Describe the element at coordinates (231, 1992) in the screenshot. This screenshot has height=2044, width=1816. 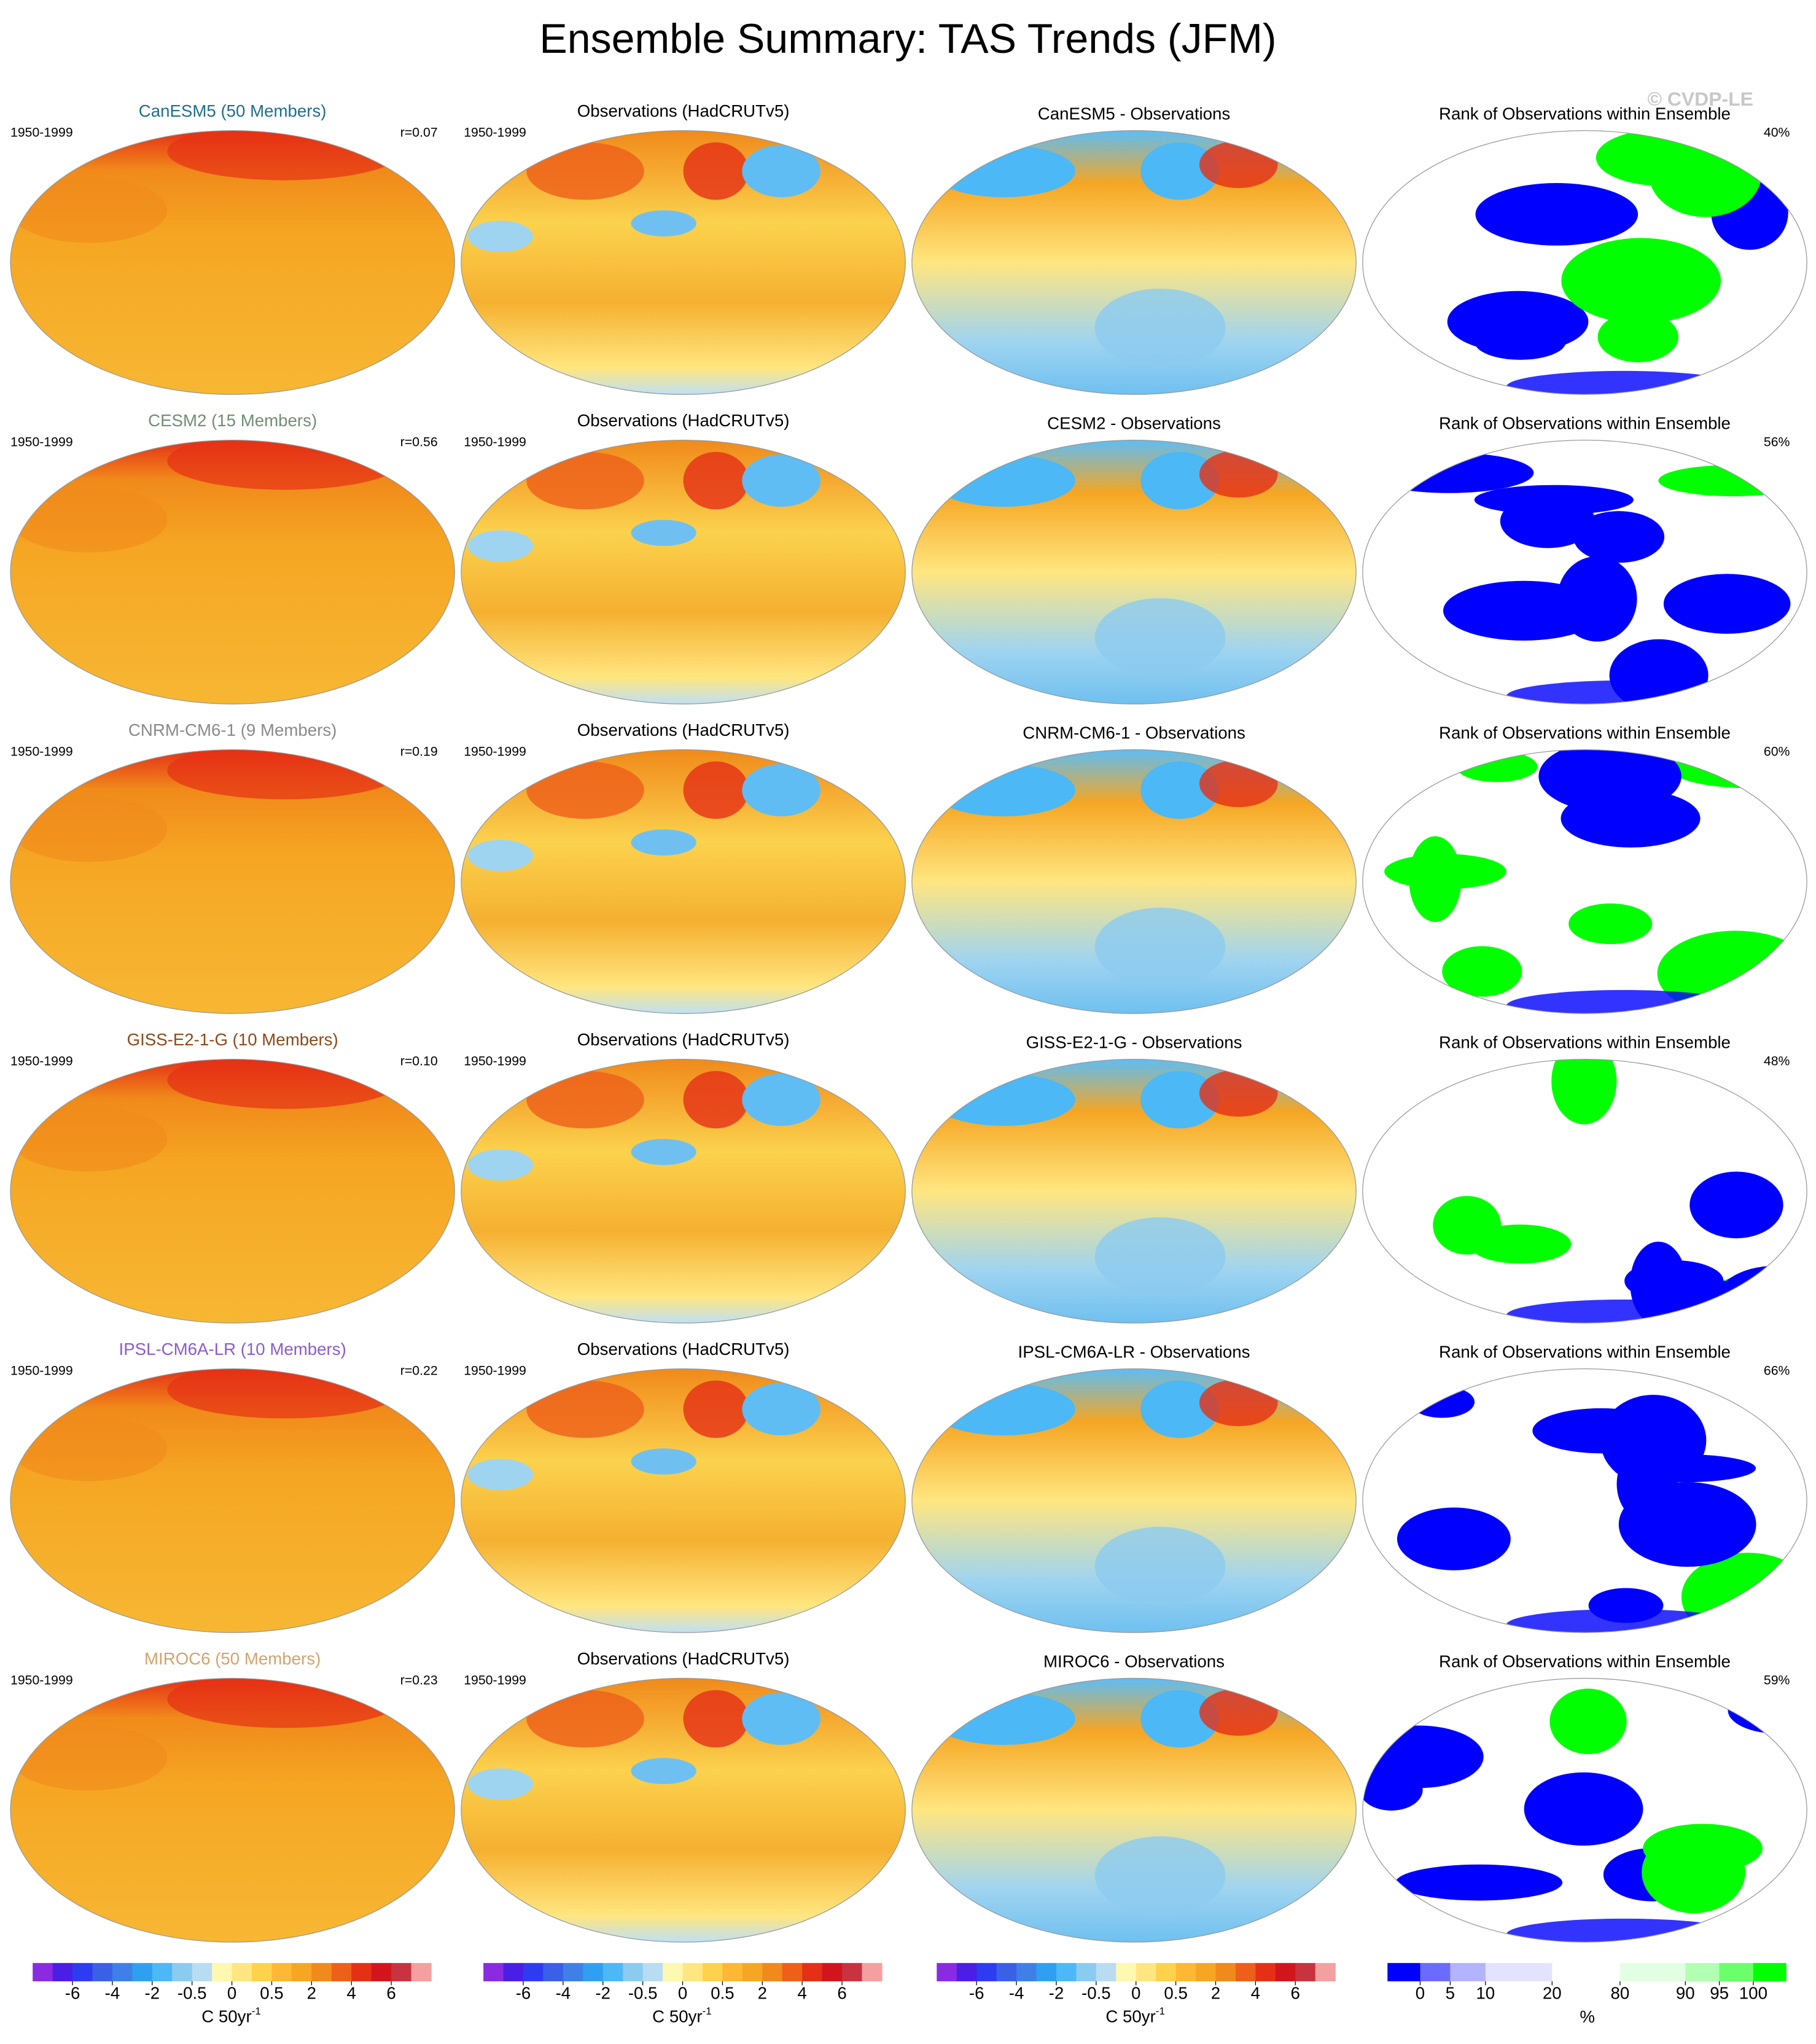
I see `colorbar-label: 0` at that location.